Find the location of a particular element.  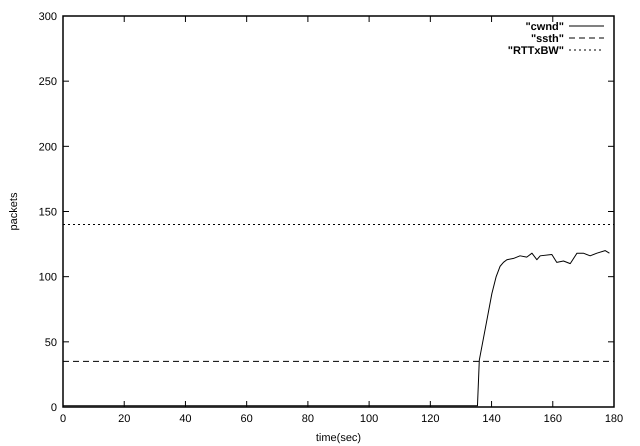

y-tick-label: 250 is located at coordinates (47, 82).